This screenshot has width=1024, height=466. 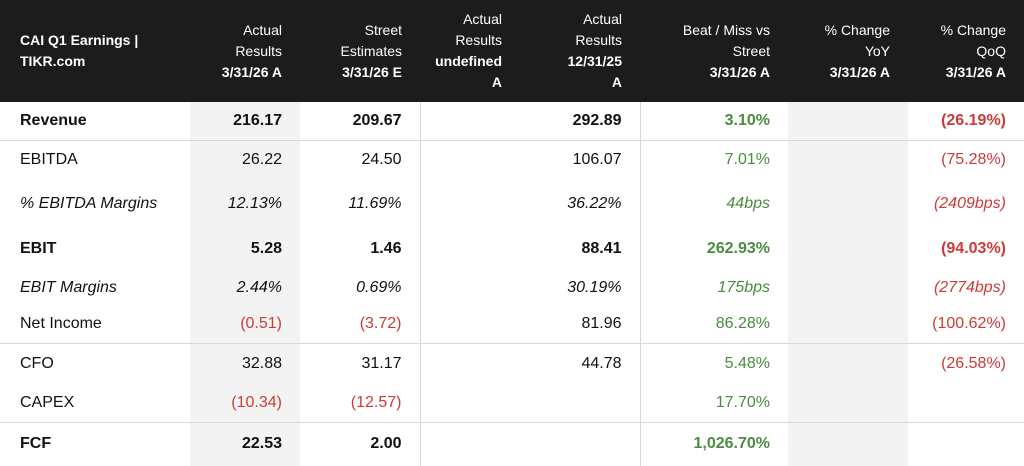 I want to click on cell-prior-quarter: 30.19%, so click(x=594, y=287).